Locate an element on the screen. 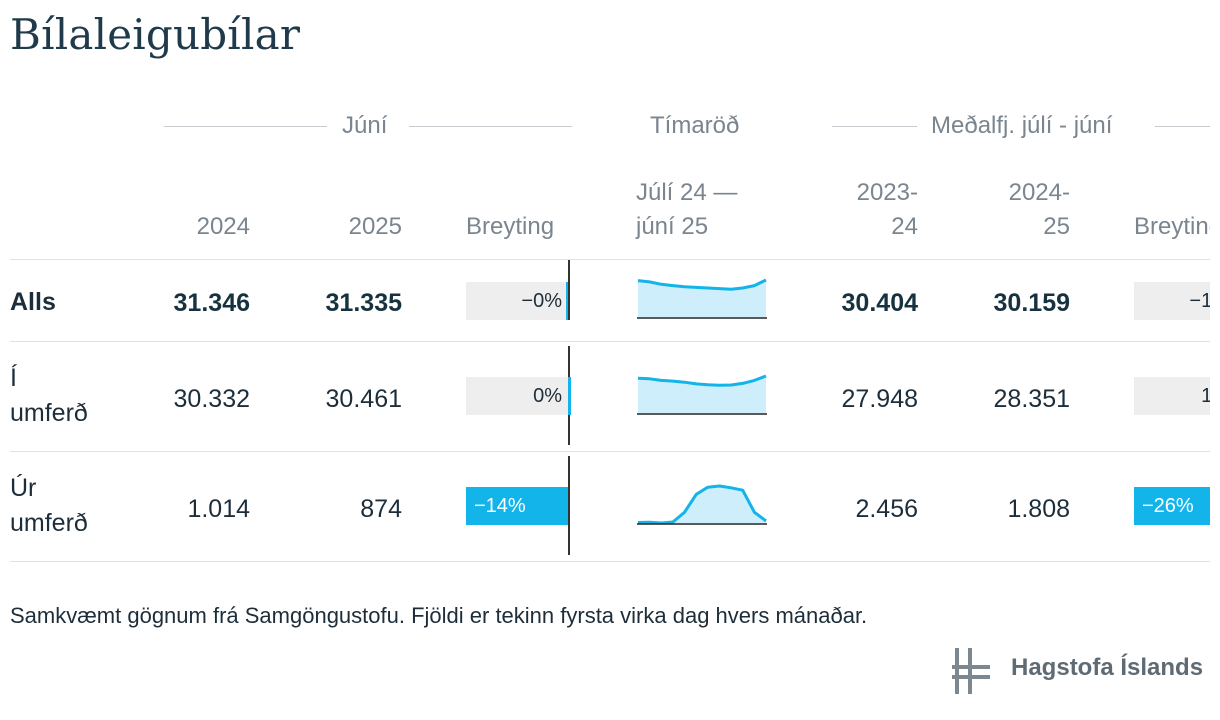 The width and height of the screenshot is (1220, 720). col-header-avg2-line1: 2024- is located at coordinates (1039, 192).